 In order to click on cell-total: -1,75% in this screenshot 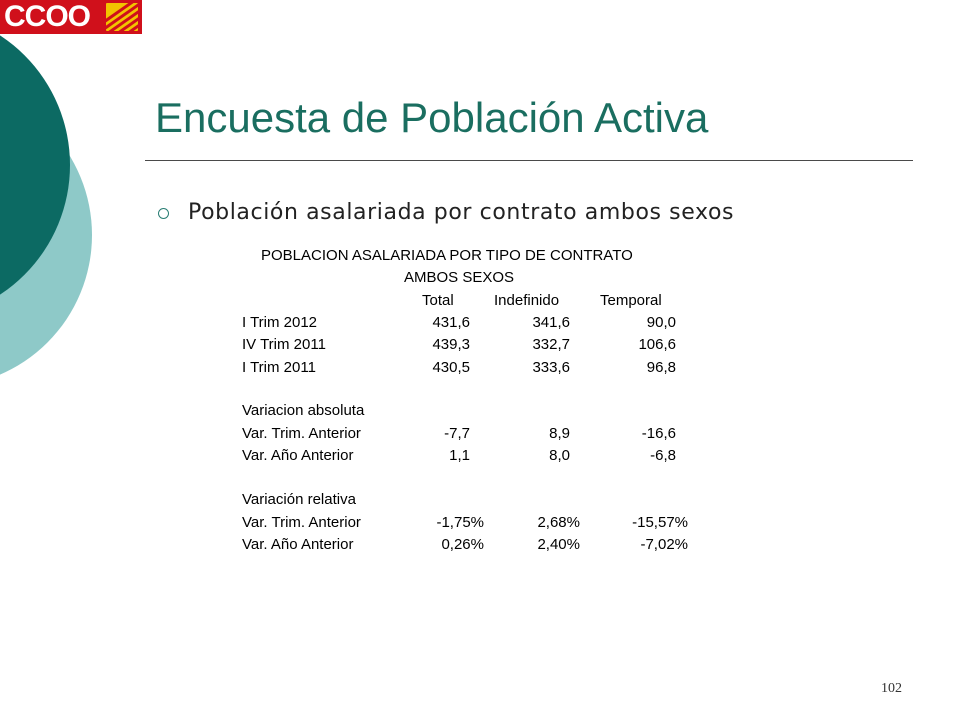, I will do `click(460, 522)`.